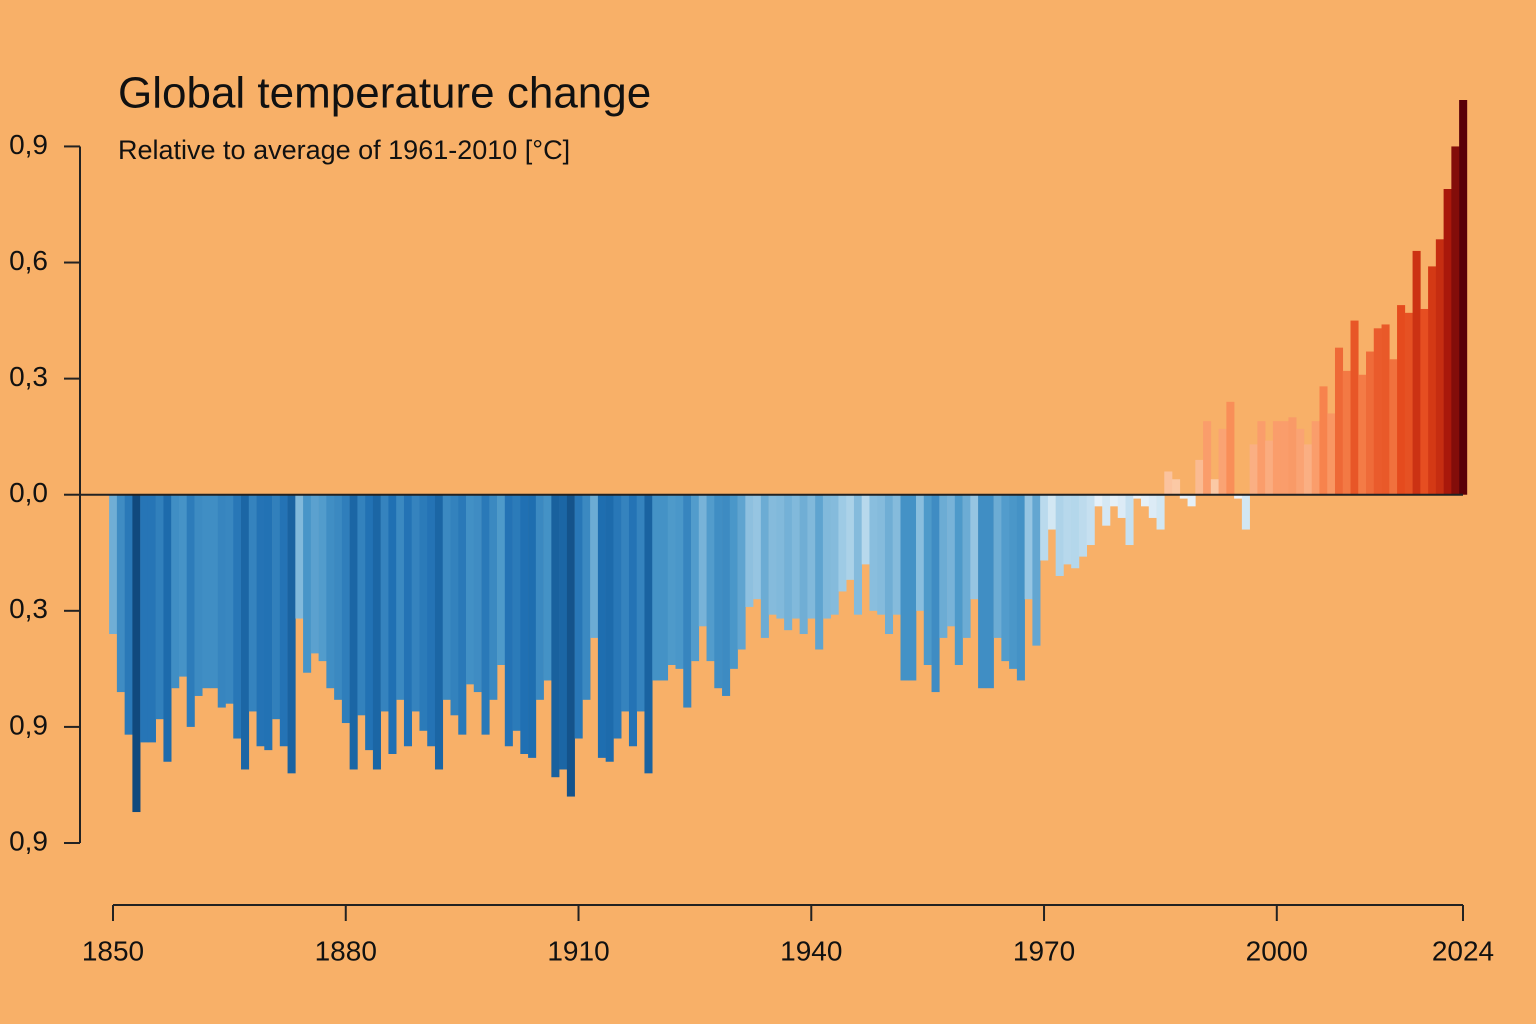  I want to click on y-tick-label: 0,6, so click(28, 260).